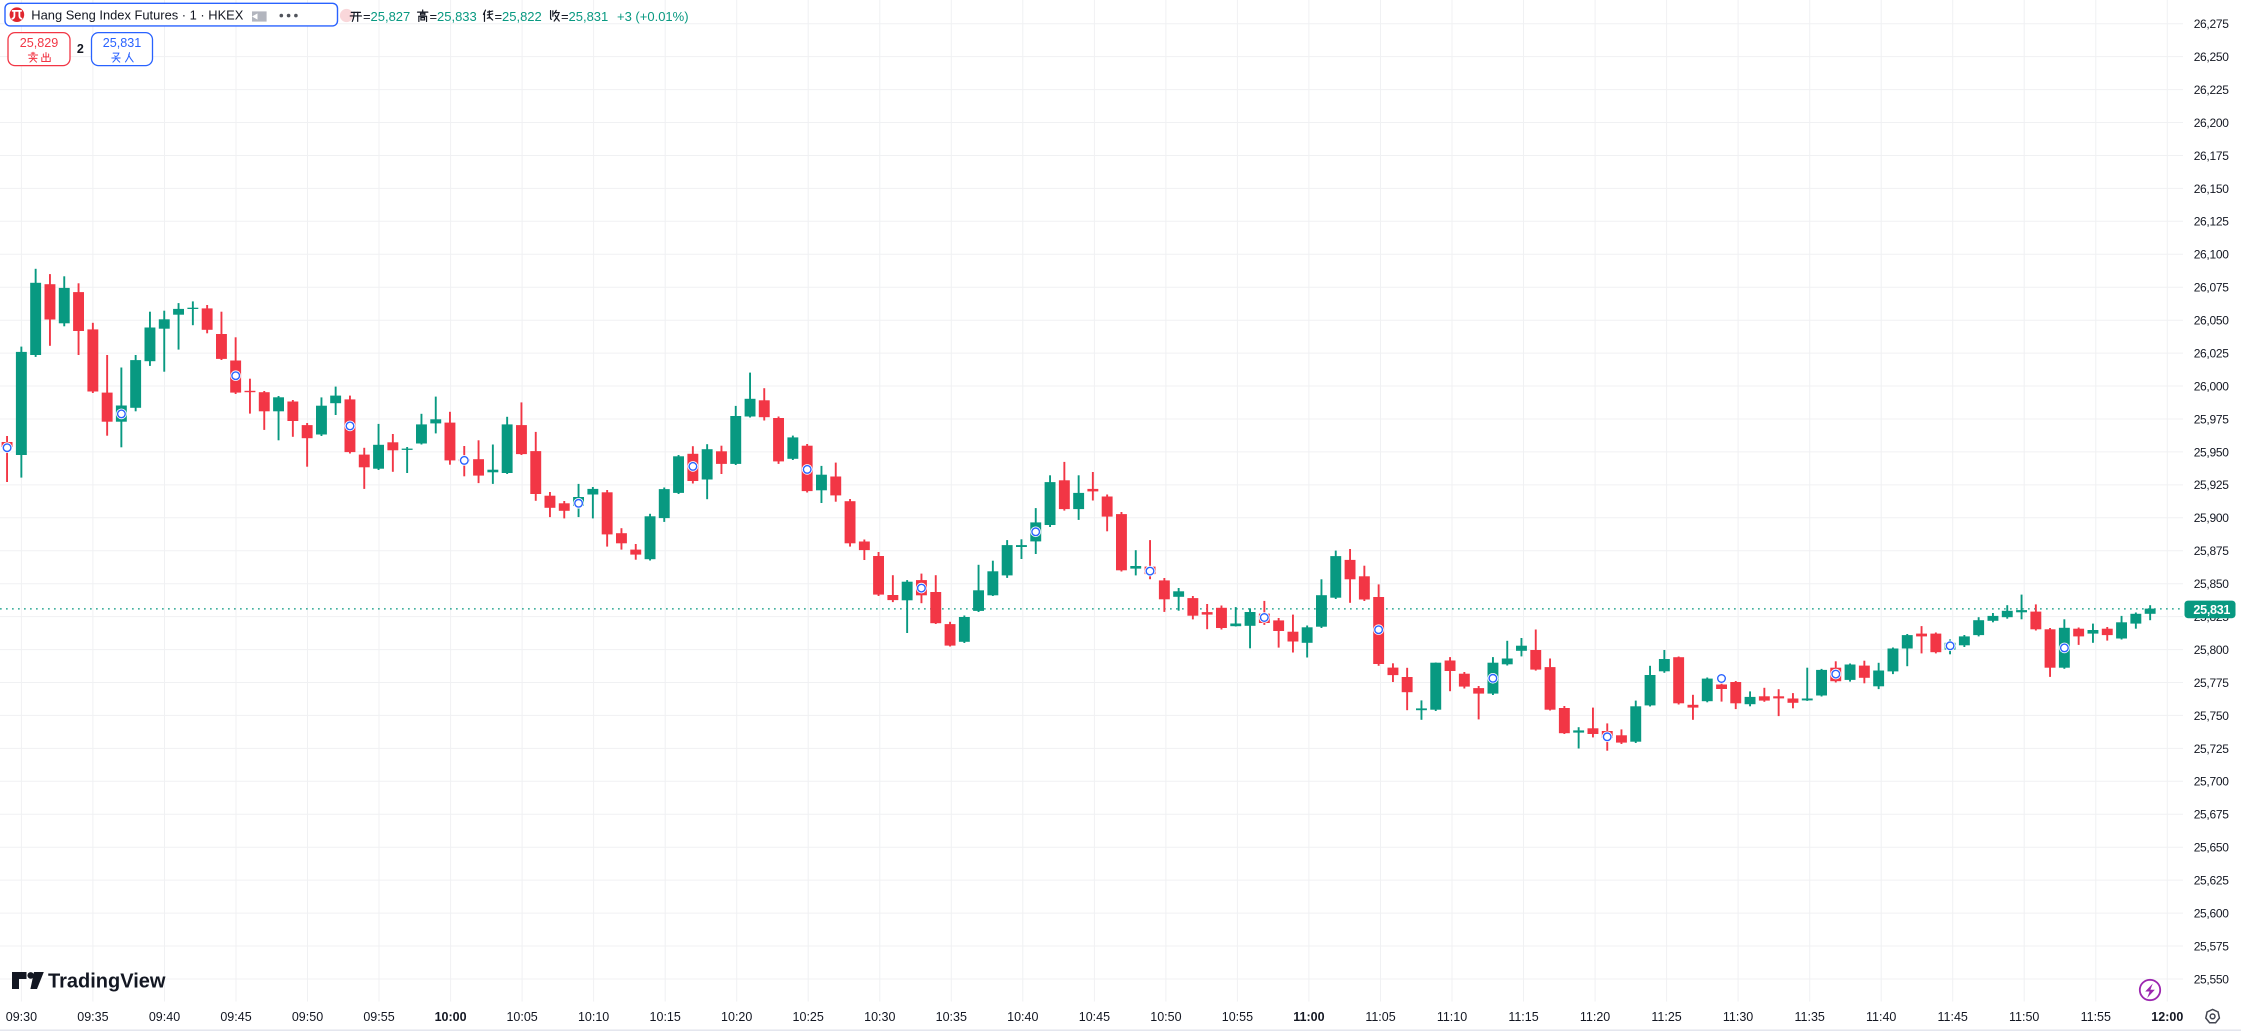 This screenshot has width=2241, height=1031. What do you see at coordinates (137, 15) in the screenshot?
I see `svg-text:Hang Seng Index Futures · 1 ·: Hang Seng Index Futures · 1 · HKEX` at bounding box center [137, 15].